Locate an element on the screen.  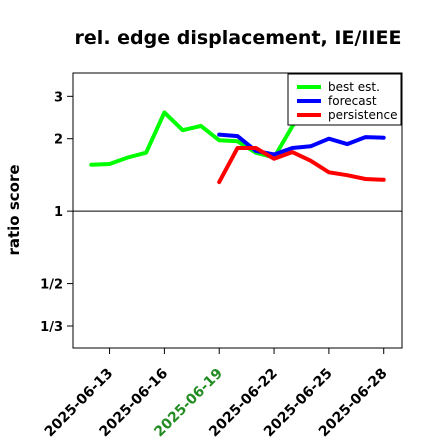
series-line-forecast is located at coordinates (301, 144).